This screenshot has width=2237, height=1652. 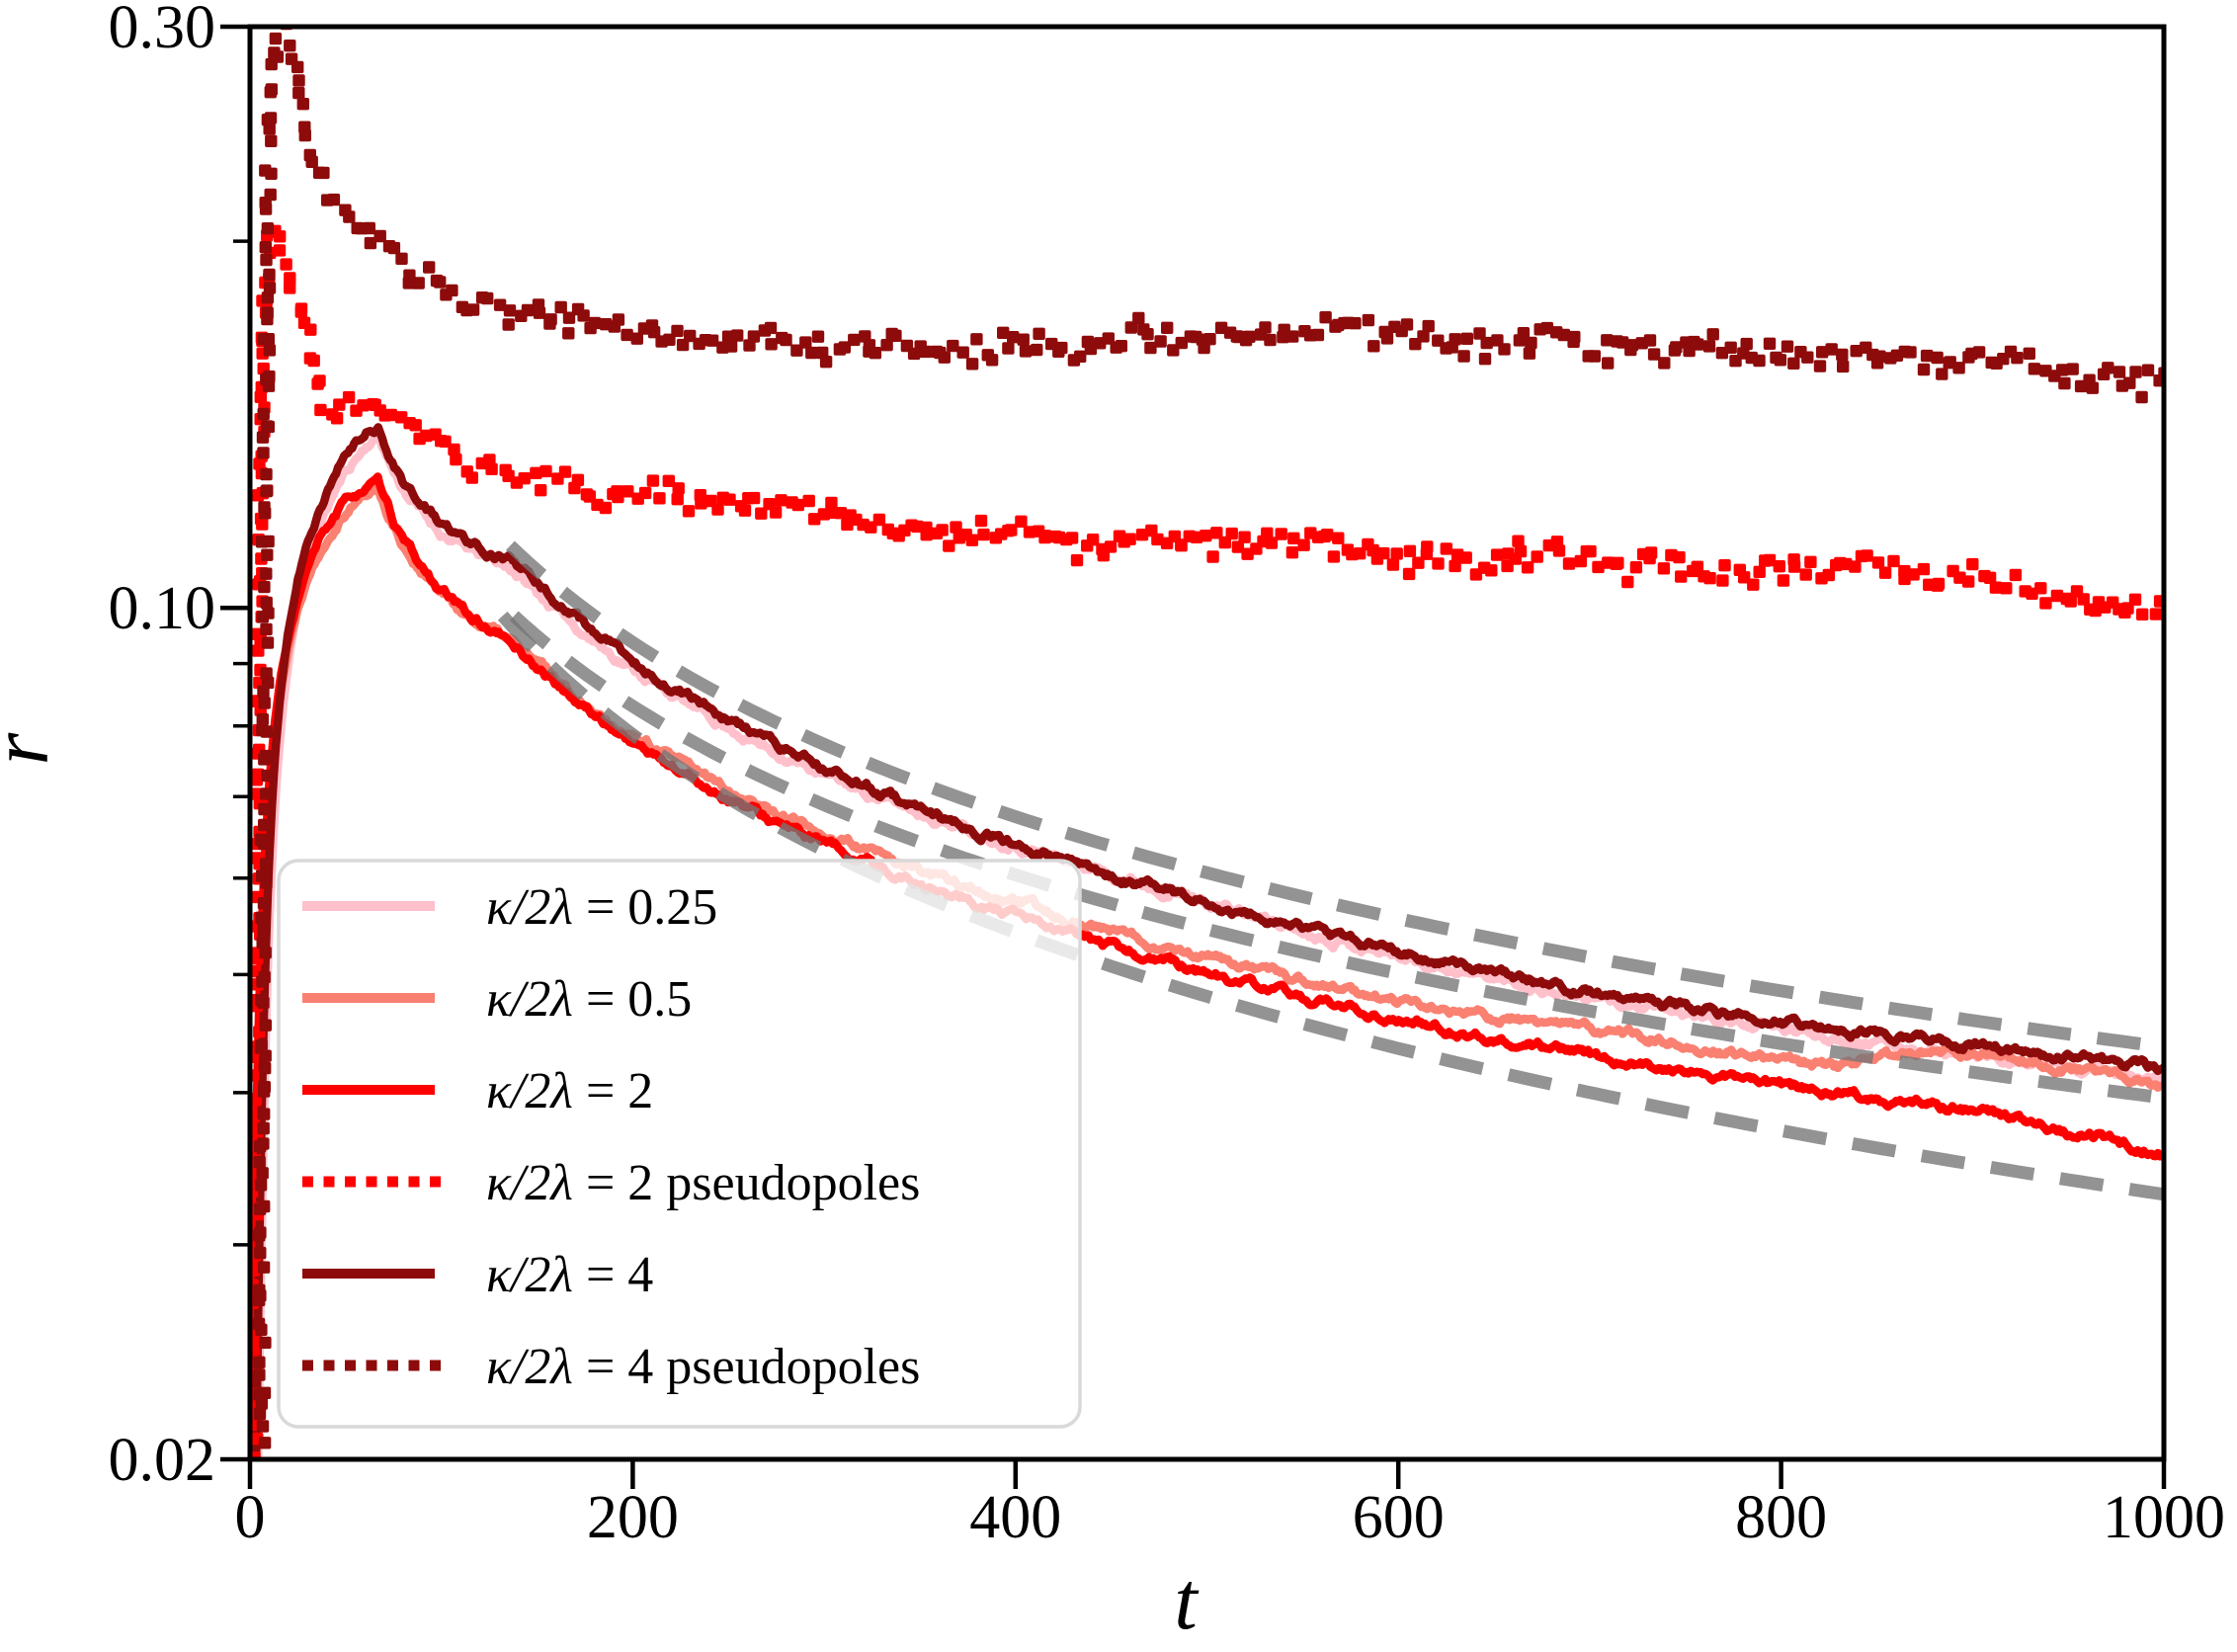 I want to click on legend-label: κ/2λ = 4, so click(x=569, y=1275).